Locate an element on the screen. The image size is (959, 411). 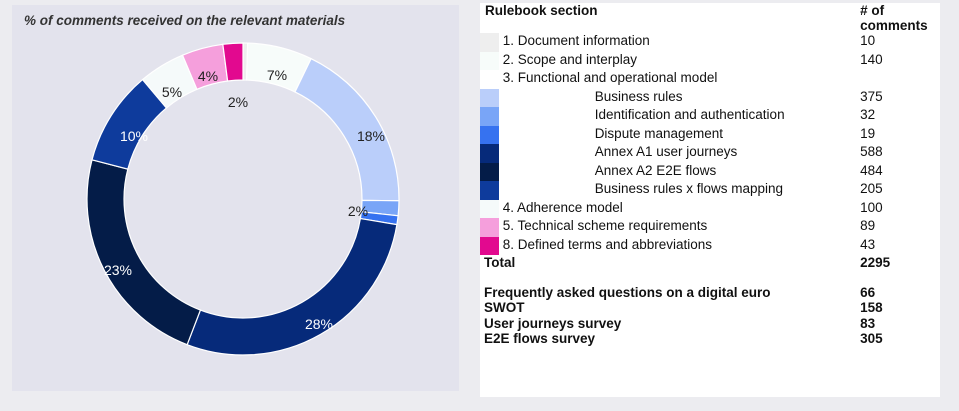
table-row: 5. Technical scheme requirements 89 is located at coordinates (710, 227).